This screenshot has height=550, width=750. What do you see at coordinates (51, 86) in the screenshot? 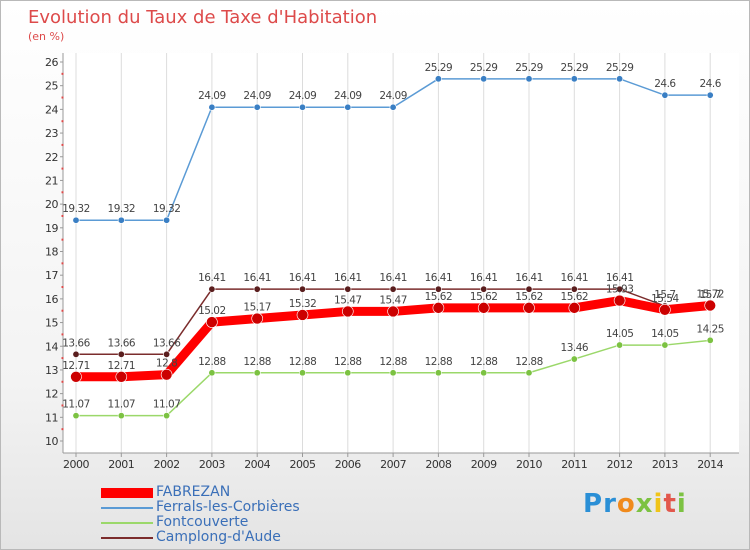
I see `y-tick-25: 25` at bounding box center [51, 86].